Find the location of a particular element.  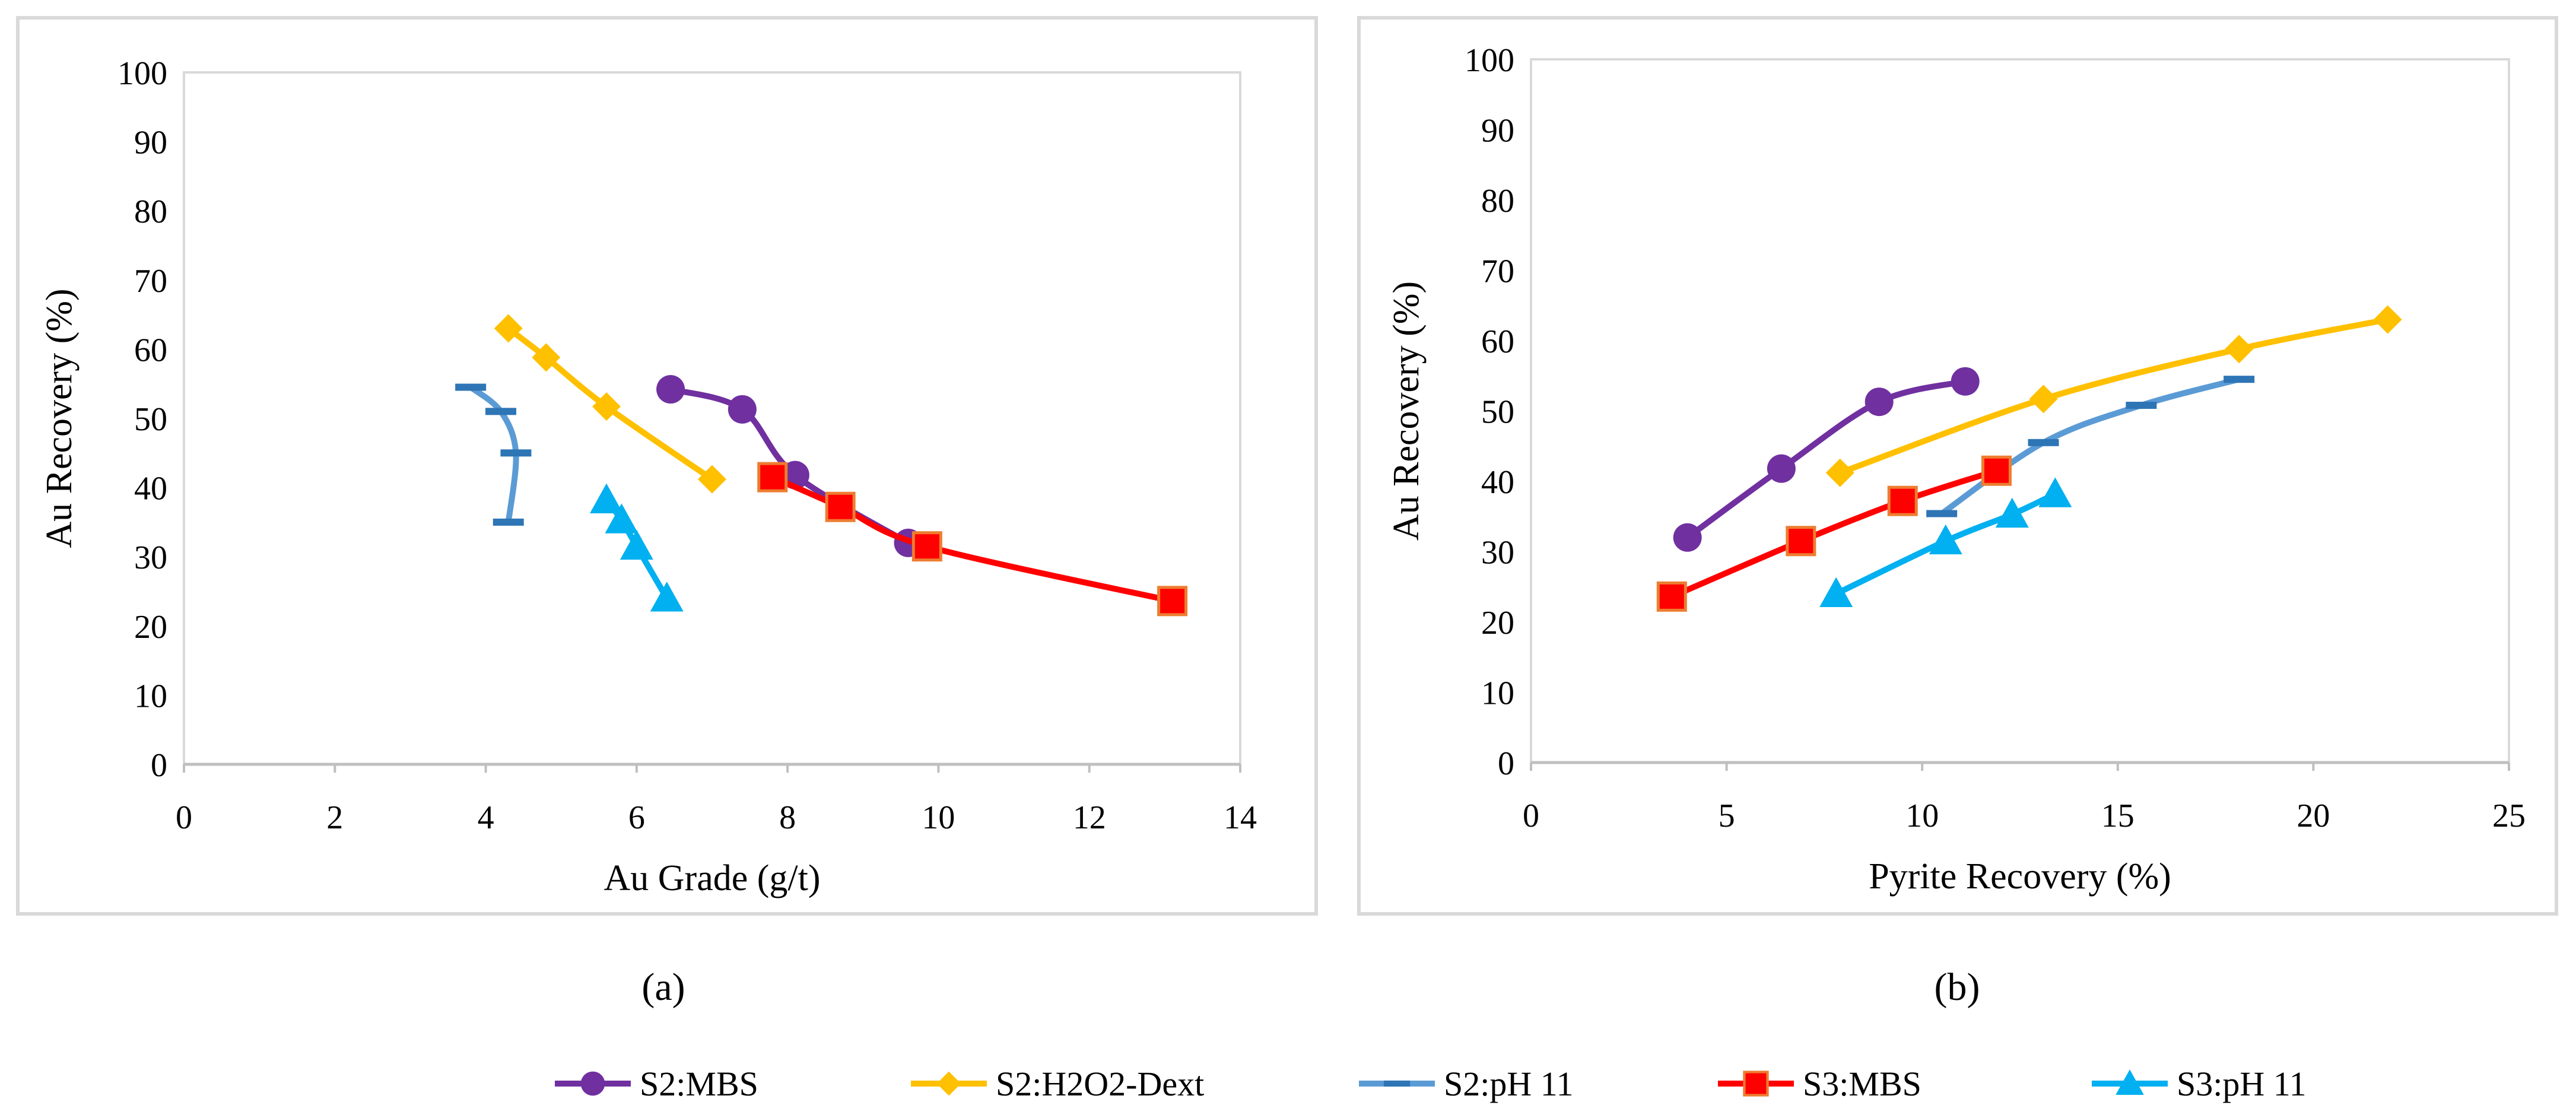

x-tick-label: 20 is located at coordinates (2313, 816).